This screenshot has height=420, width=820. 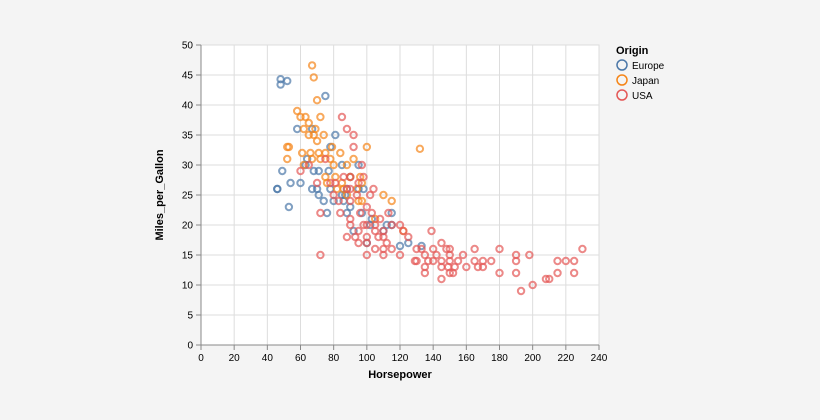 I want to click on y-tick-label: 45, so click(x=188, y=76).